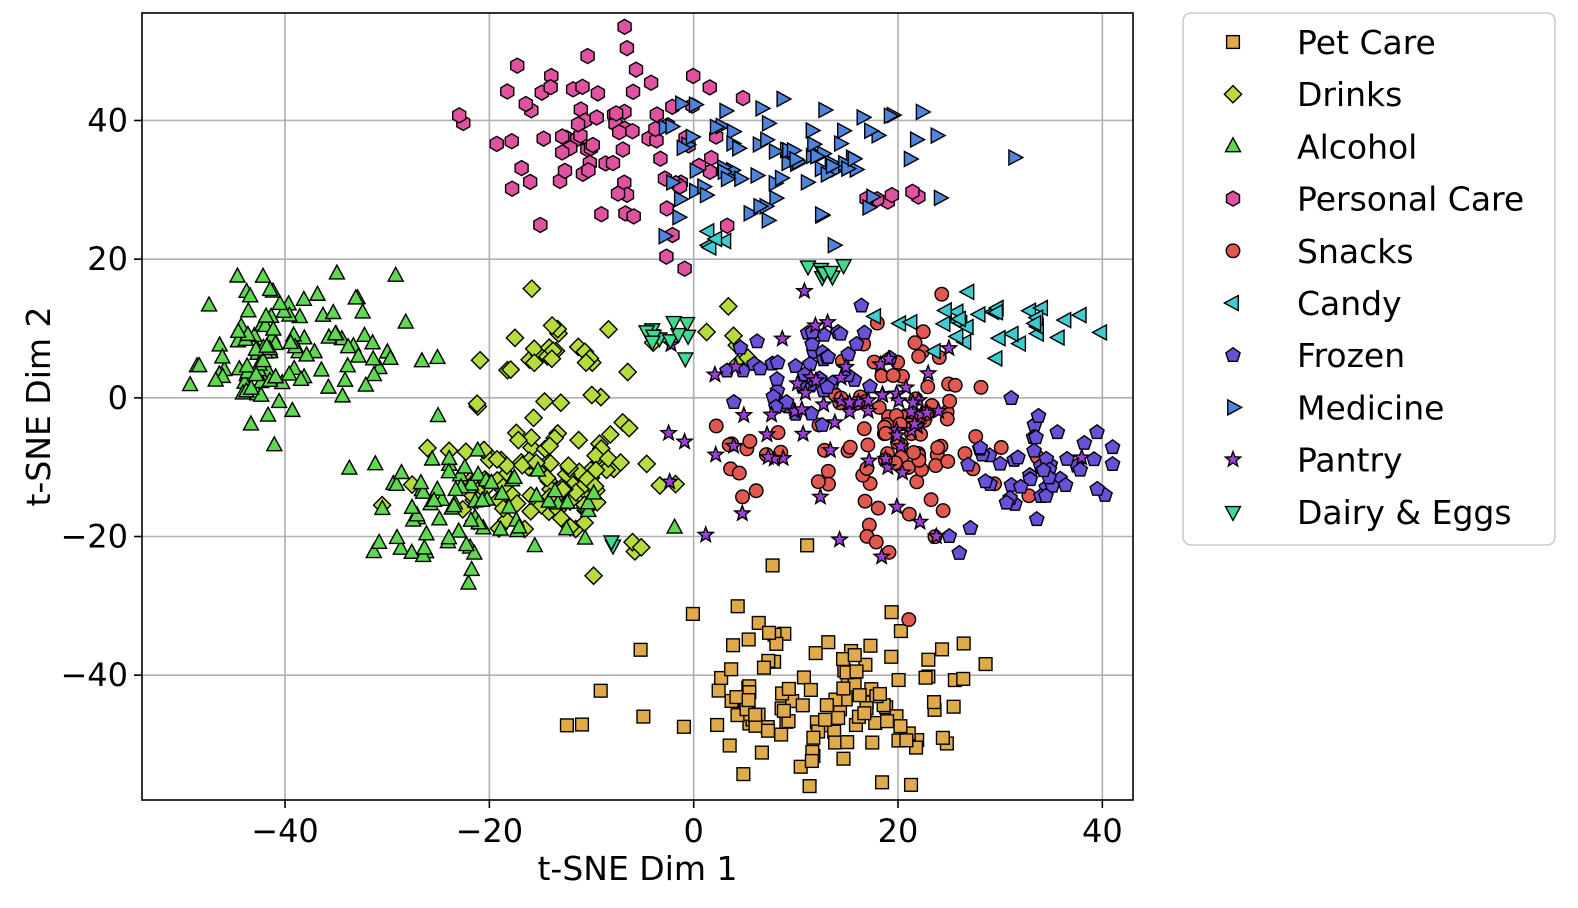  What do you see at coordinates (1102, 831) in the screenshot?
I see `x-tick-label: 40` at bounding box center [1102, 831].